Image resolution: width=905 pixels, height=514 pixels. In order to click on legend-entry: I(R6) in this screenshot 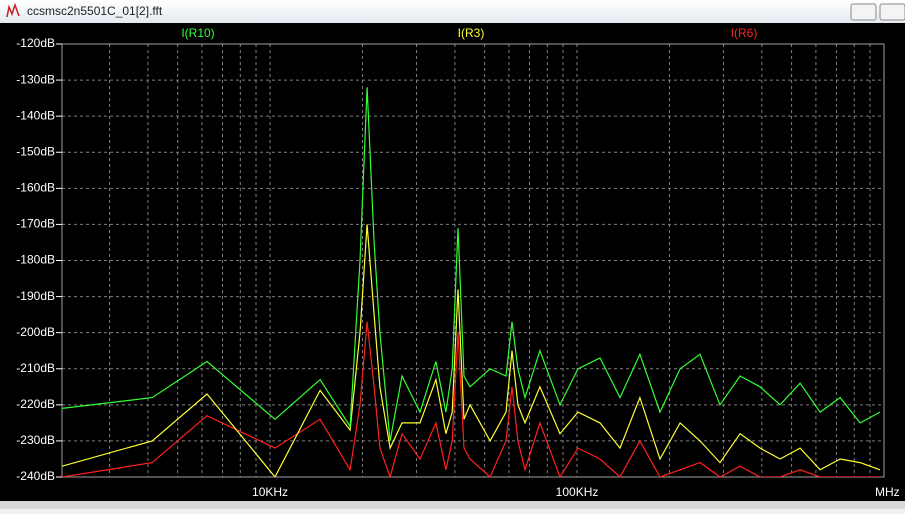, I will do `click(744, 33)`.